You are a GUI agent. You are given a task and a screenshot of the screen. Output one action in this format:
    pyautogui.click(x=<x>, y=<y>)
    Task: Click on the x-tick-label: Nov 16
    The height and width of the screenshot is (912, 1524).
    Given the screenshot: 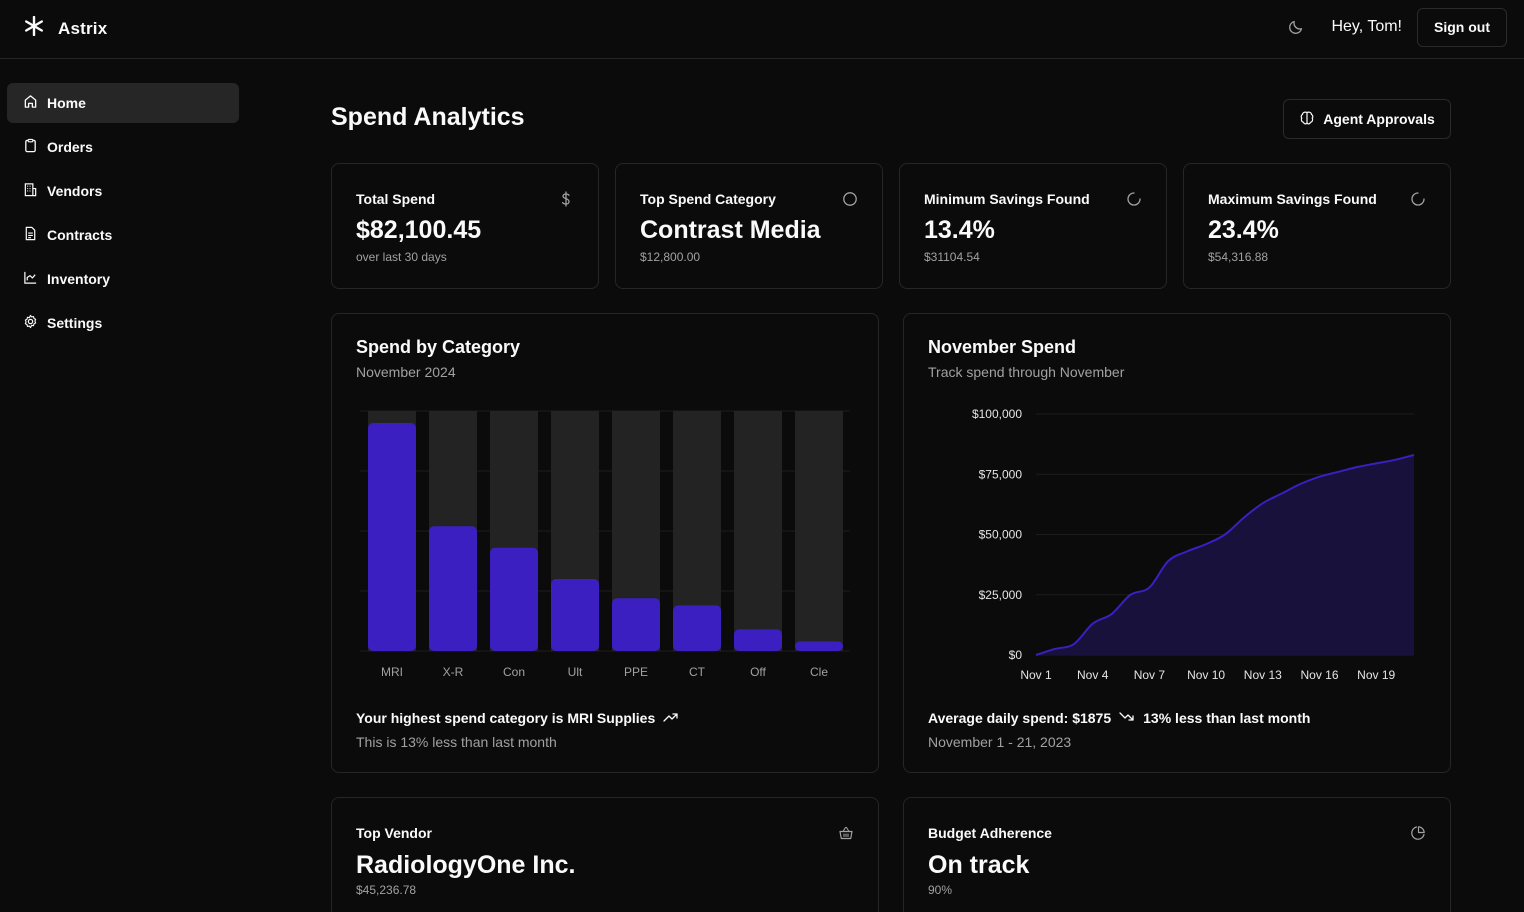 What is the action you would take?
    pyautogui.click(x=1319, y=675)
    